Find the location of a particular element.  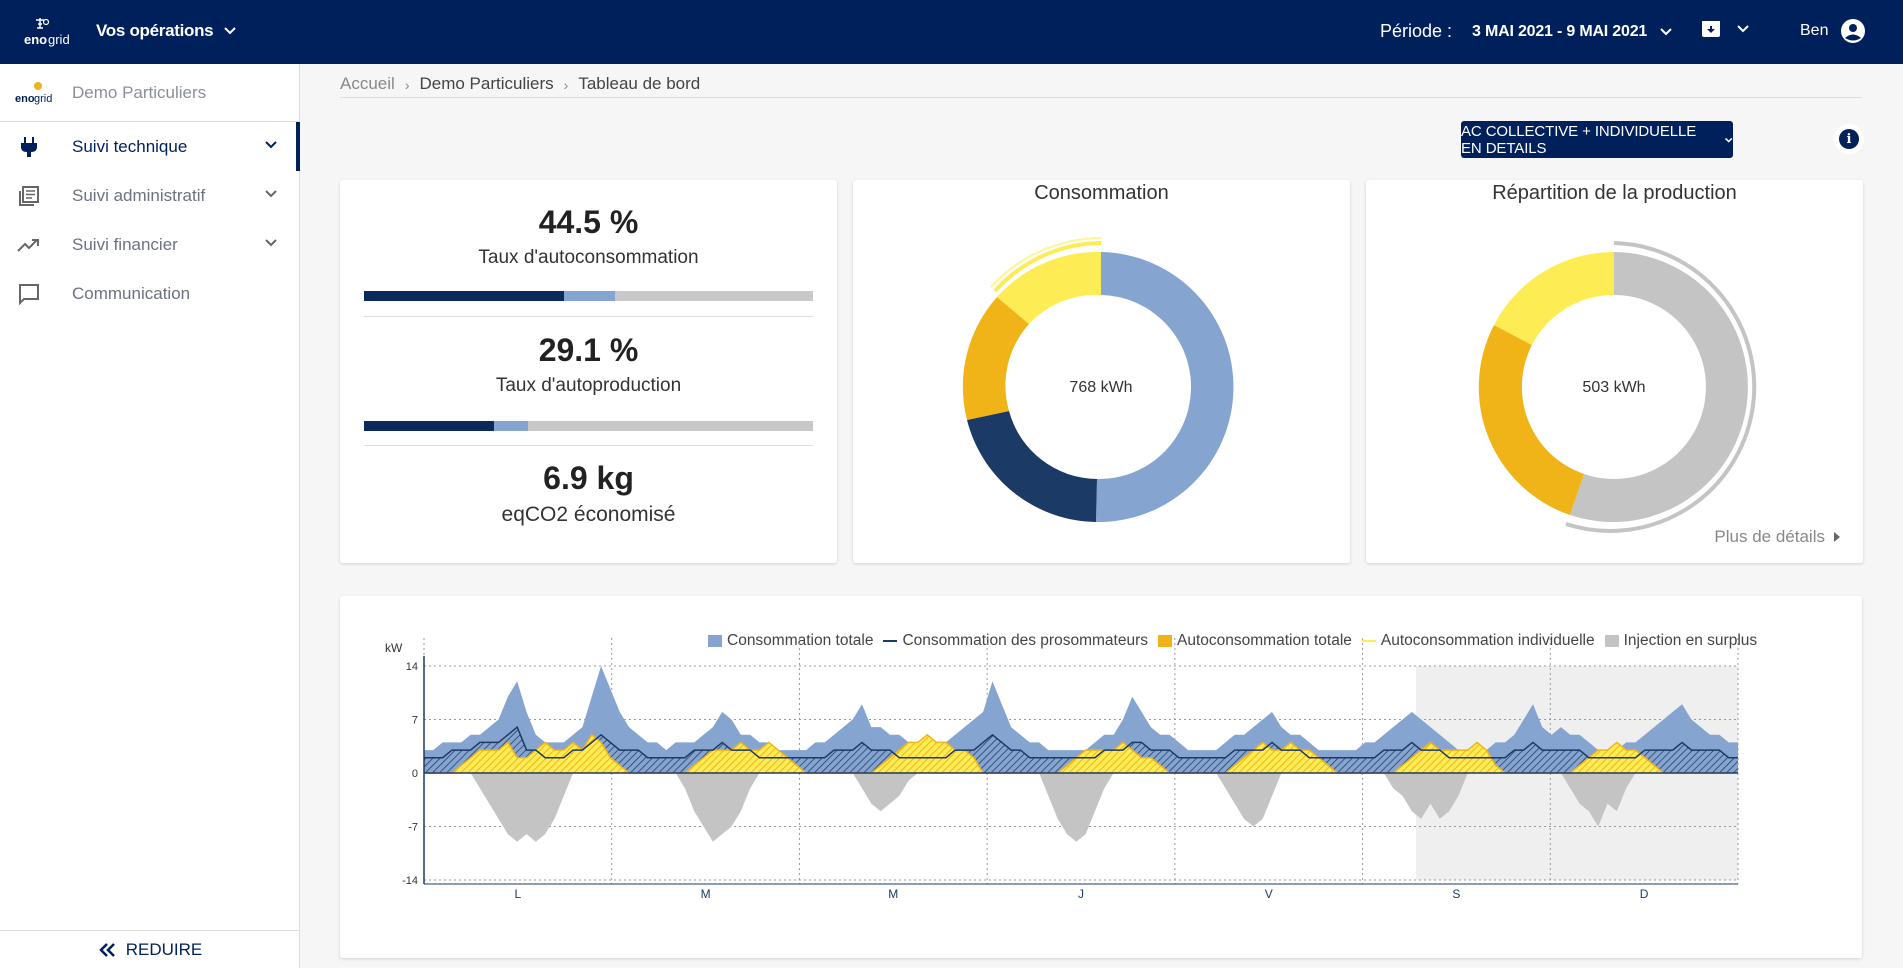

y-axis-unit: kW is located at coordinates (394, 648).